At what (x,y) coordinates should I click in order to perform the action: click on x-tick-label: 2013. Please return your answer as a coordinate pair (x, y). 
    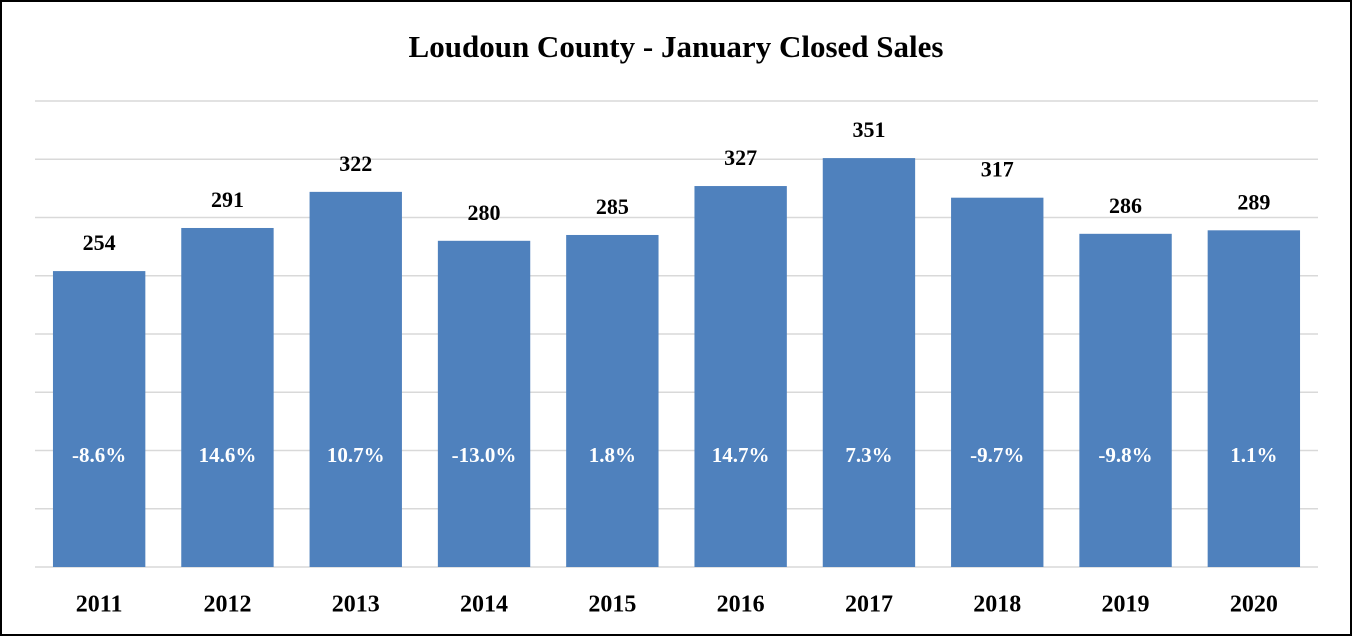
    Looking at the image, I should click on (356, 605).